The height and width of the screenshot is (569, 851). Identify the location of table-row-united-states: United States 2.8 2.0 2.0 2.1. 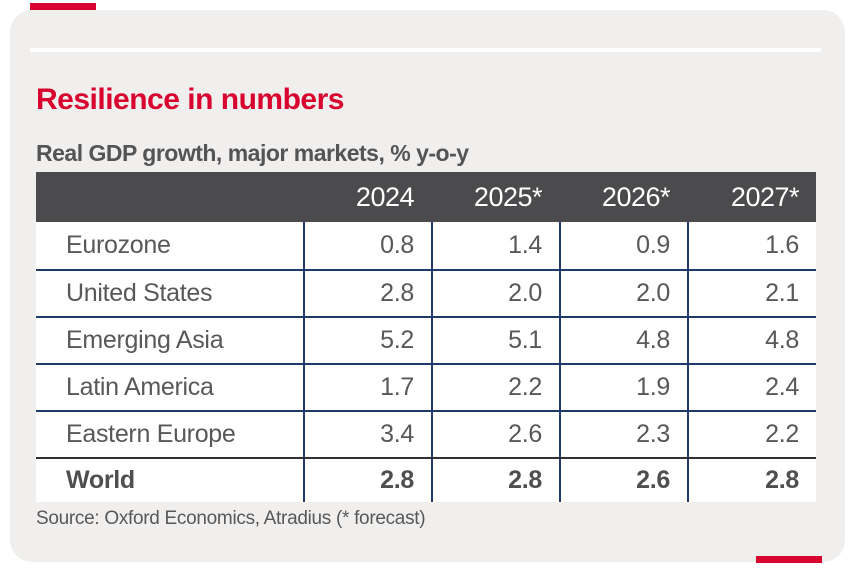
(426, 292).